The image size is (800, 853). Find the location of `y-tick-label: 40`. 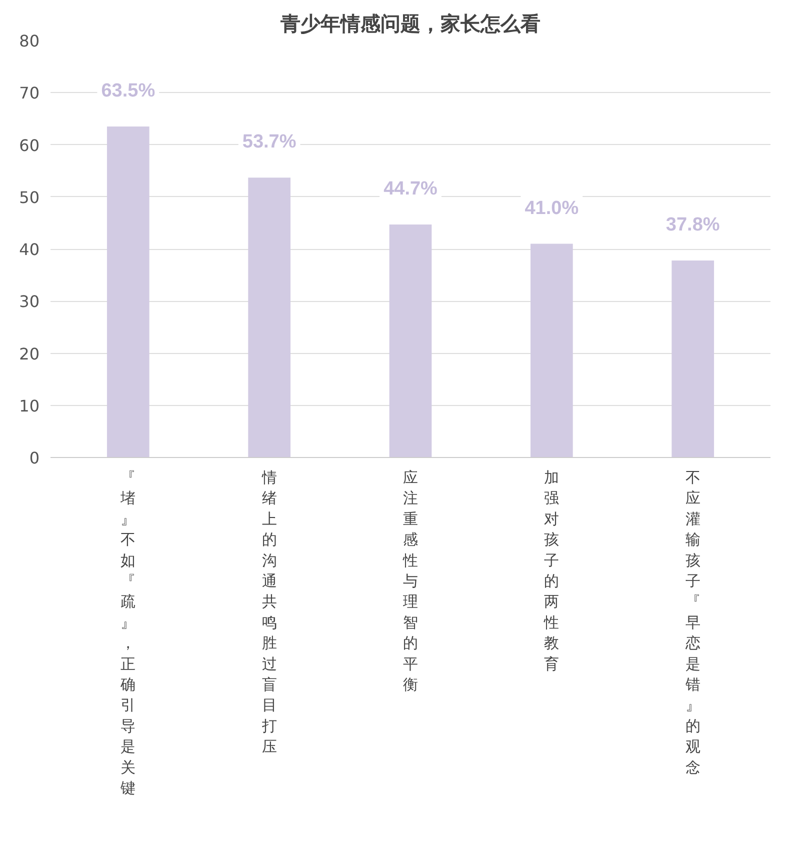

y-tick-label: 40 is located at coordinates (29, 249).